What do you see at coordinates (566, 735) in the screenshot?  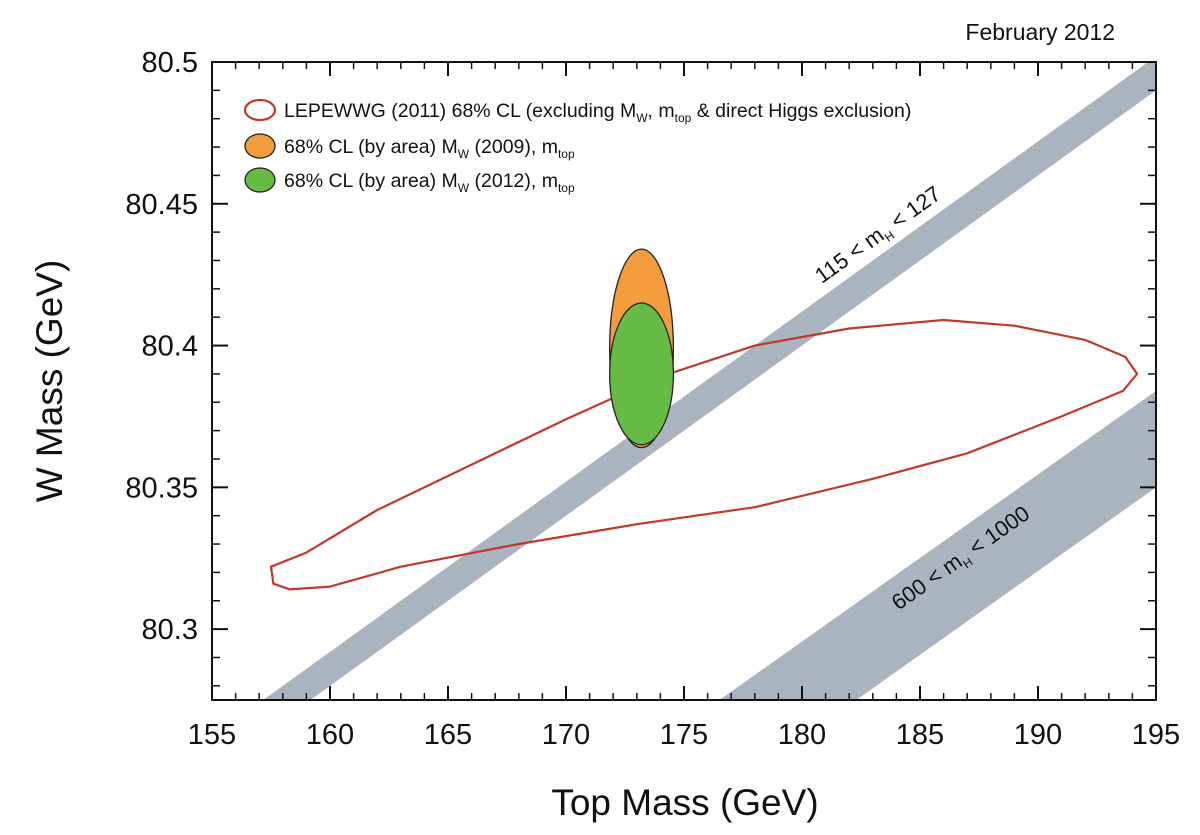 I see `x-tick-label: 170` at bounding box center [566, 735].